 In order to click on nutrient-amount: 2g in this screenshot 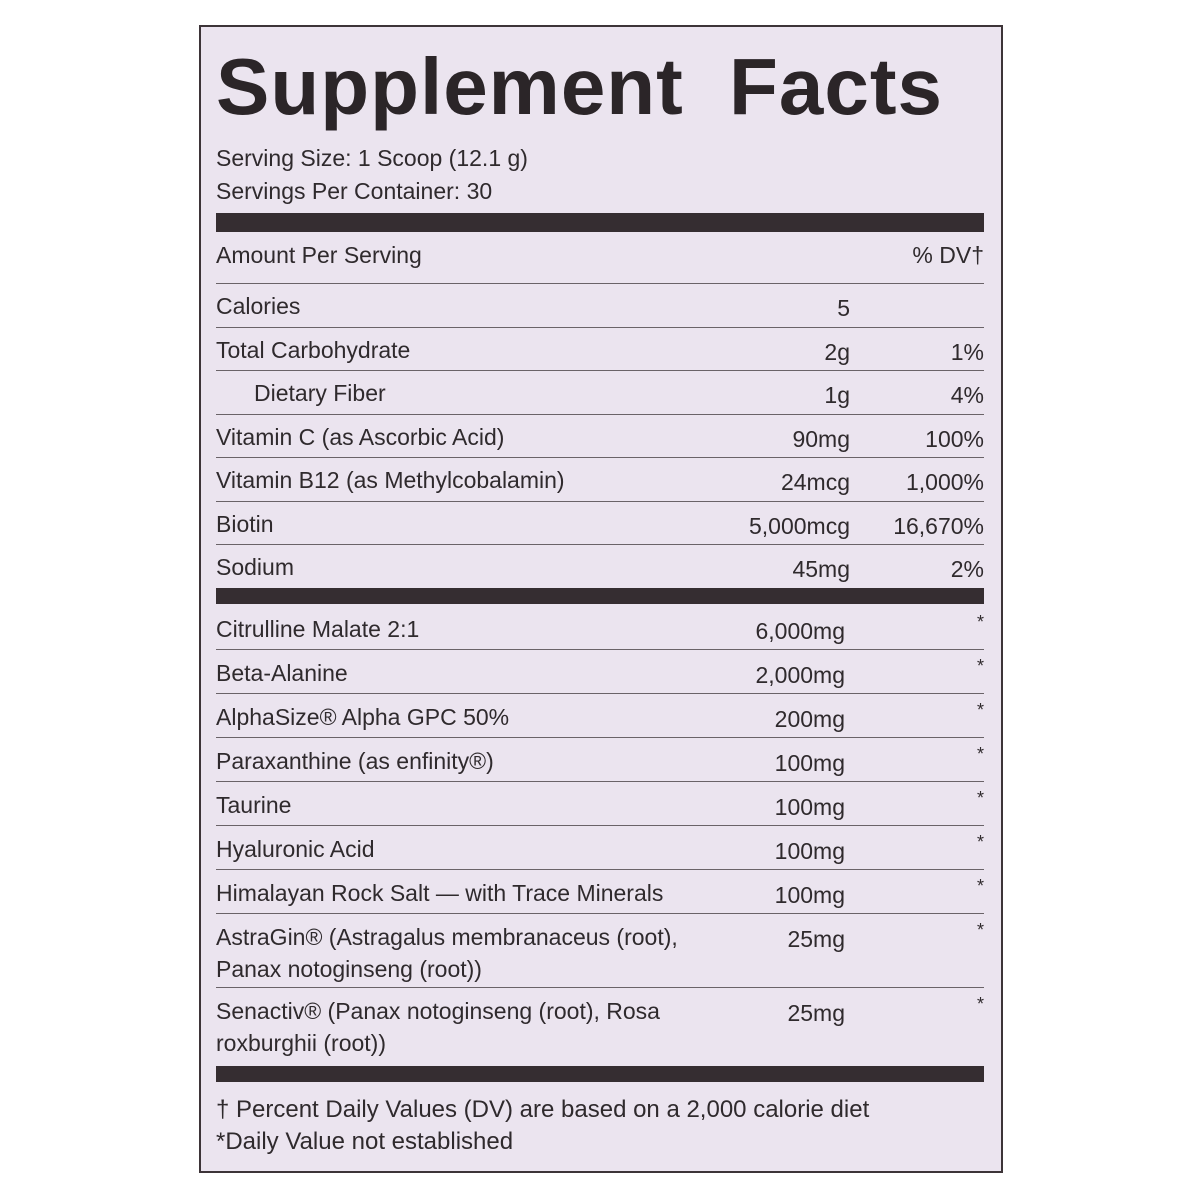, I will do `click(837, 351)`.